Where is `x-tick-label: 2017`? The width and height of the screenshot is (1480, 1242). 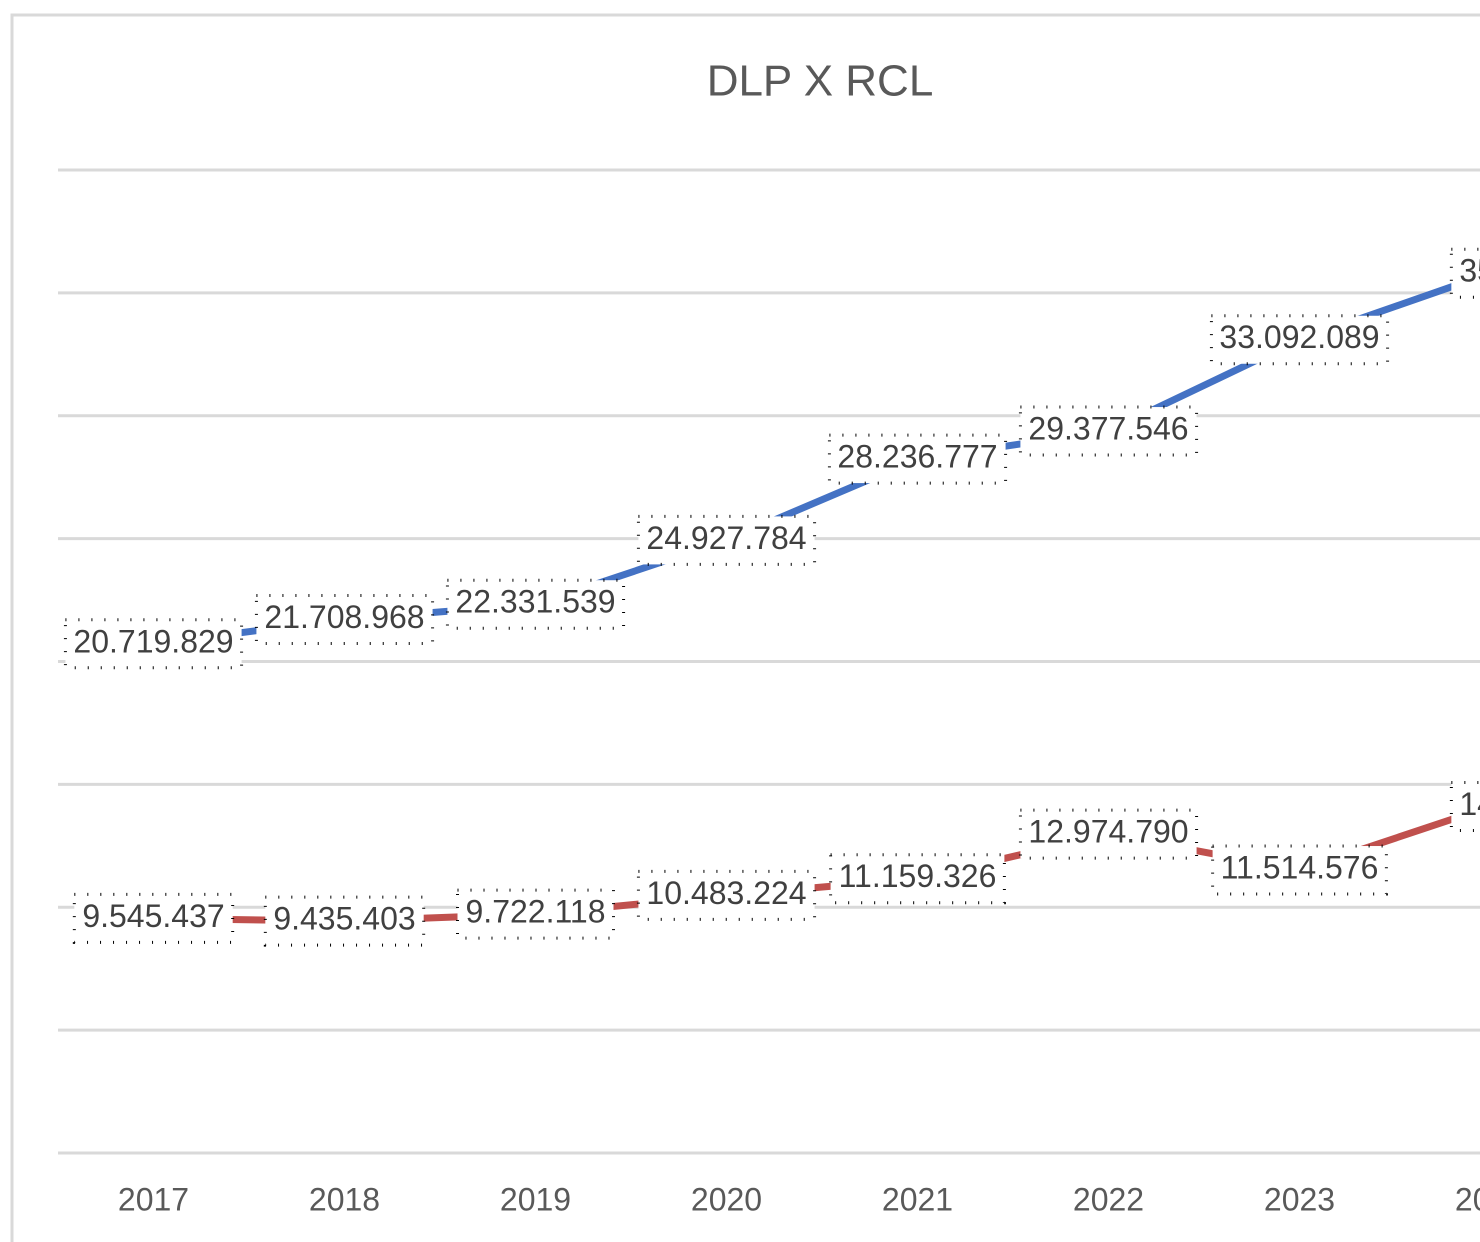 x-tick-label: 2017 is located at coordinates (153, 1199).